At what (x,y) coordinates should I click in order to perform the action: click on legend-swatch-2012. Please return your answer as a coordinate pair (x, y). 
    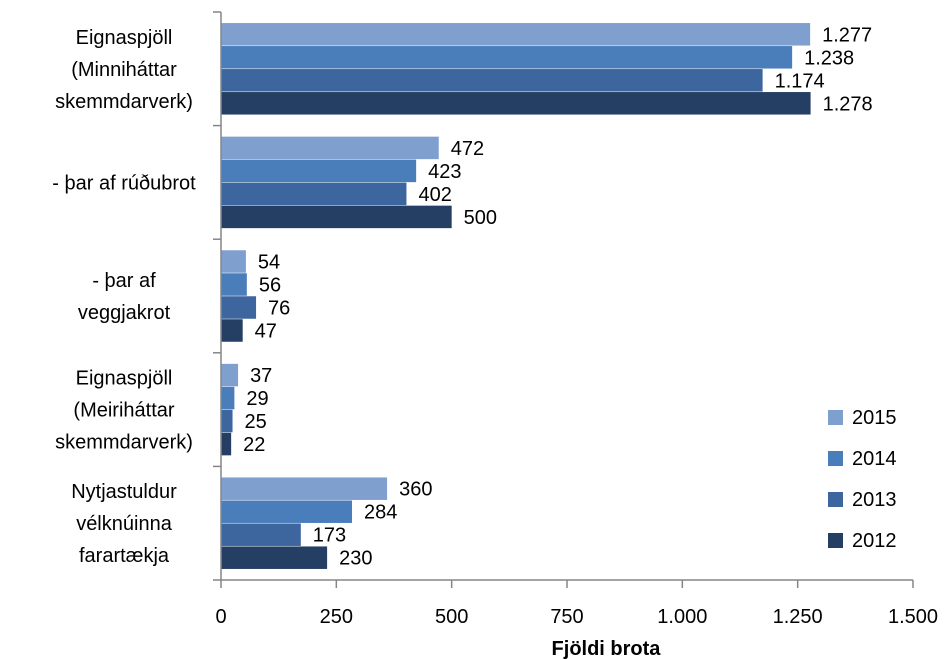
    Looking at the image, I should click on (835, 540).